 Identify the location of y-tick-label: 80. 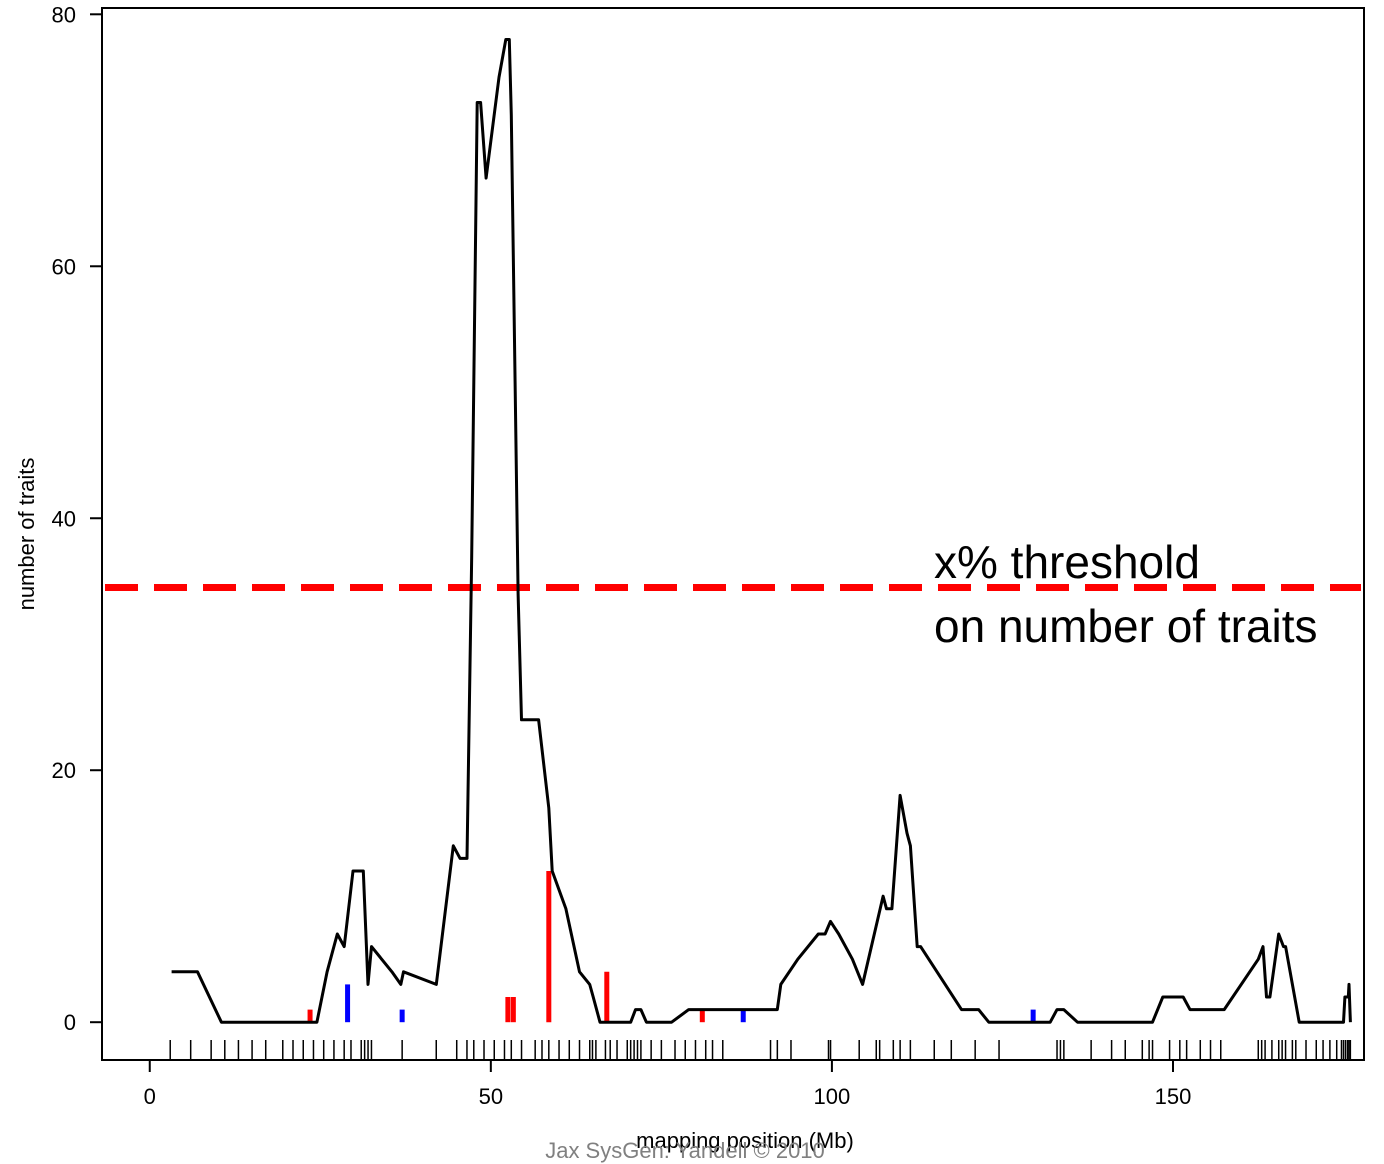
(64, 14).